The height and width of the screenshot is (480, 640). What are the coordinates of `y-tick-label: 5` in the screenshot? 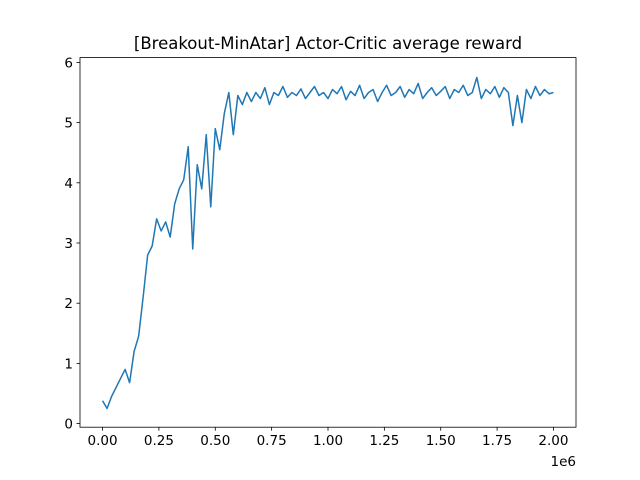 It's located at (68, 124).